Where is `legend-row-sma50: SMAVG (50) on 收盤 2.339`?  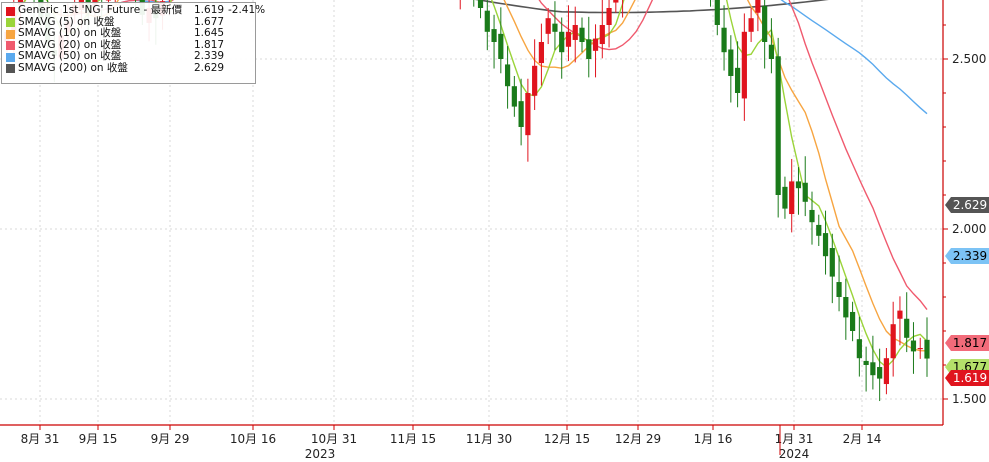 legend-row-sma50: SMAVG (50) on 收盤 2.339 is located at coordinates (128, 57).